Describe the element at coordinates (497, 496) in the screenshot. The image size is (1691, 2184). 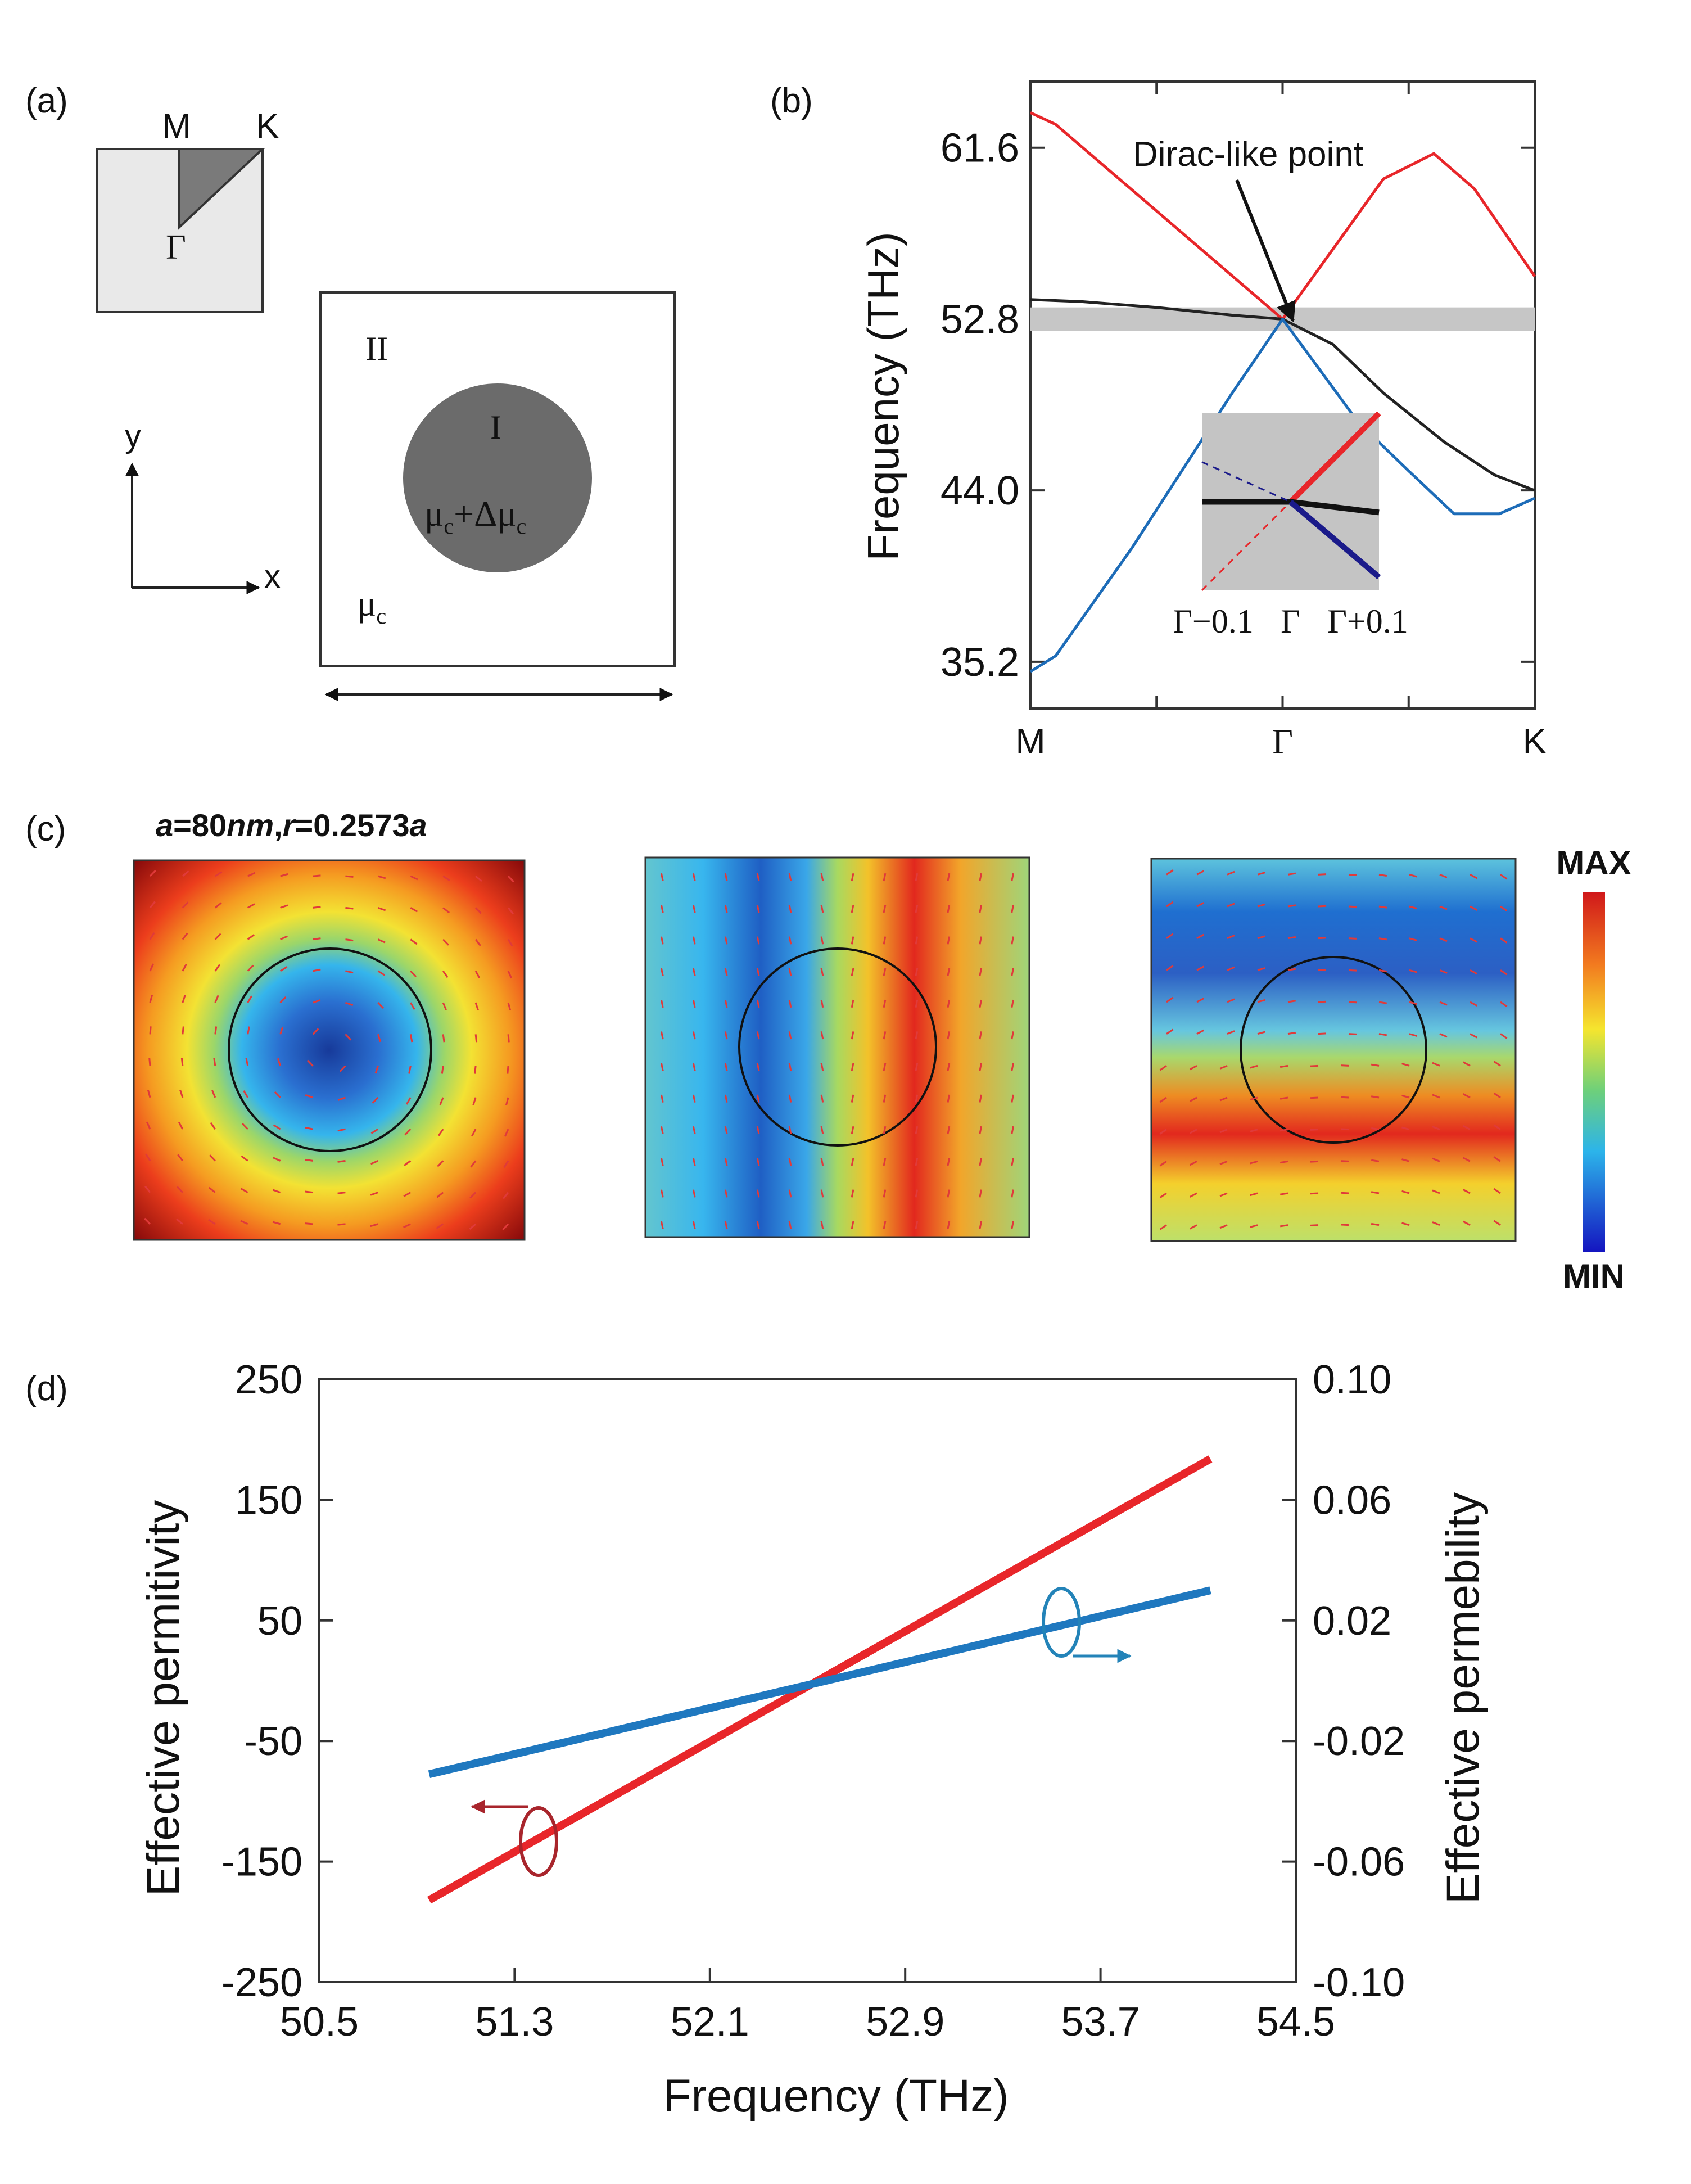
I see `unit-cell: II I μc+Δμc μc` at that location.